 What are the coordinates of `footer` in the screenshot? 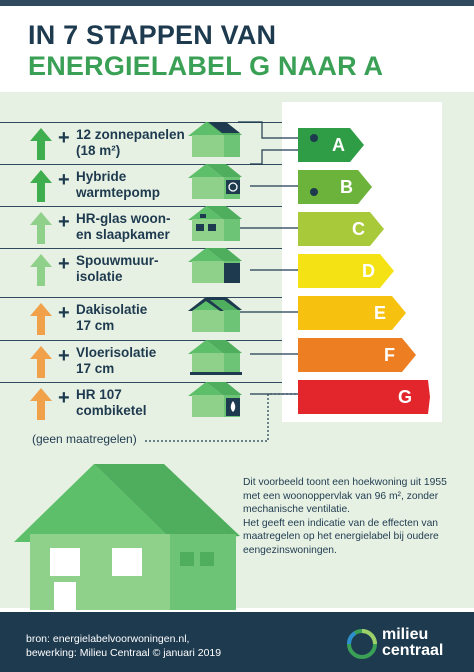 It's located at (237, 642).